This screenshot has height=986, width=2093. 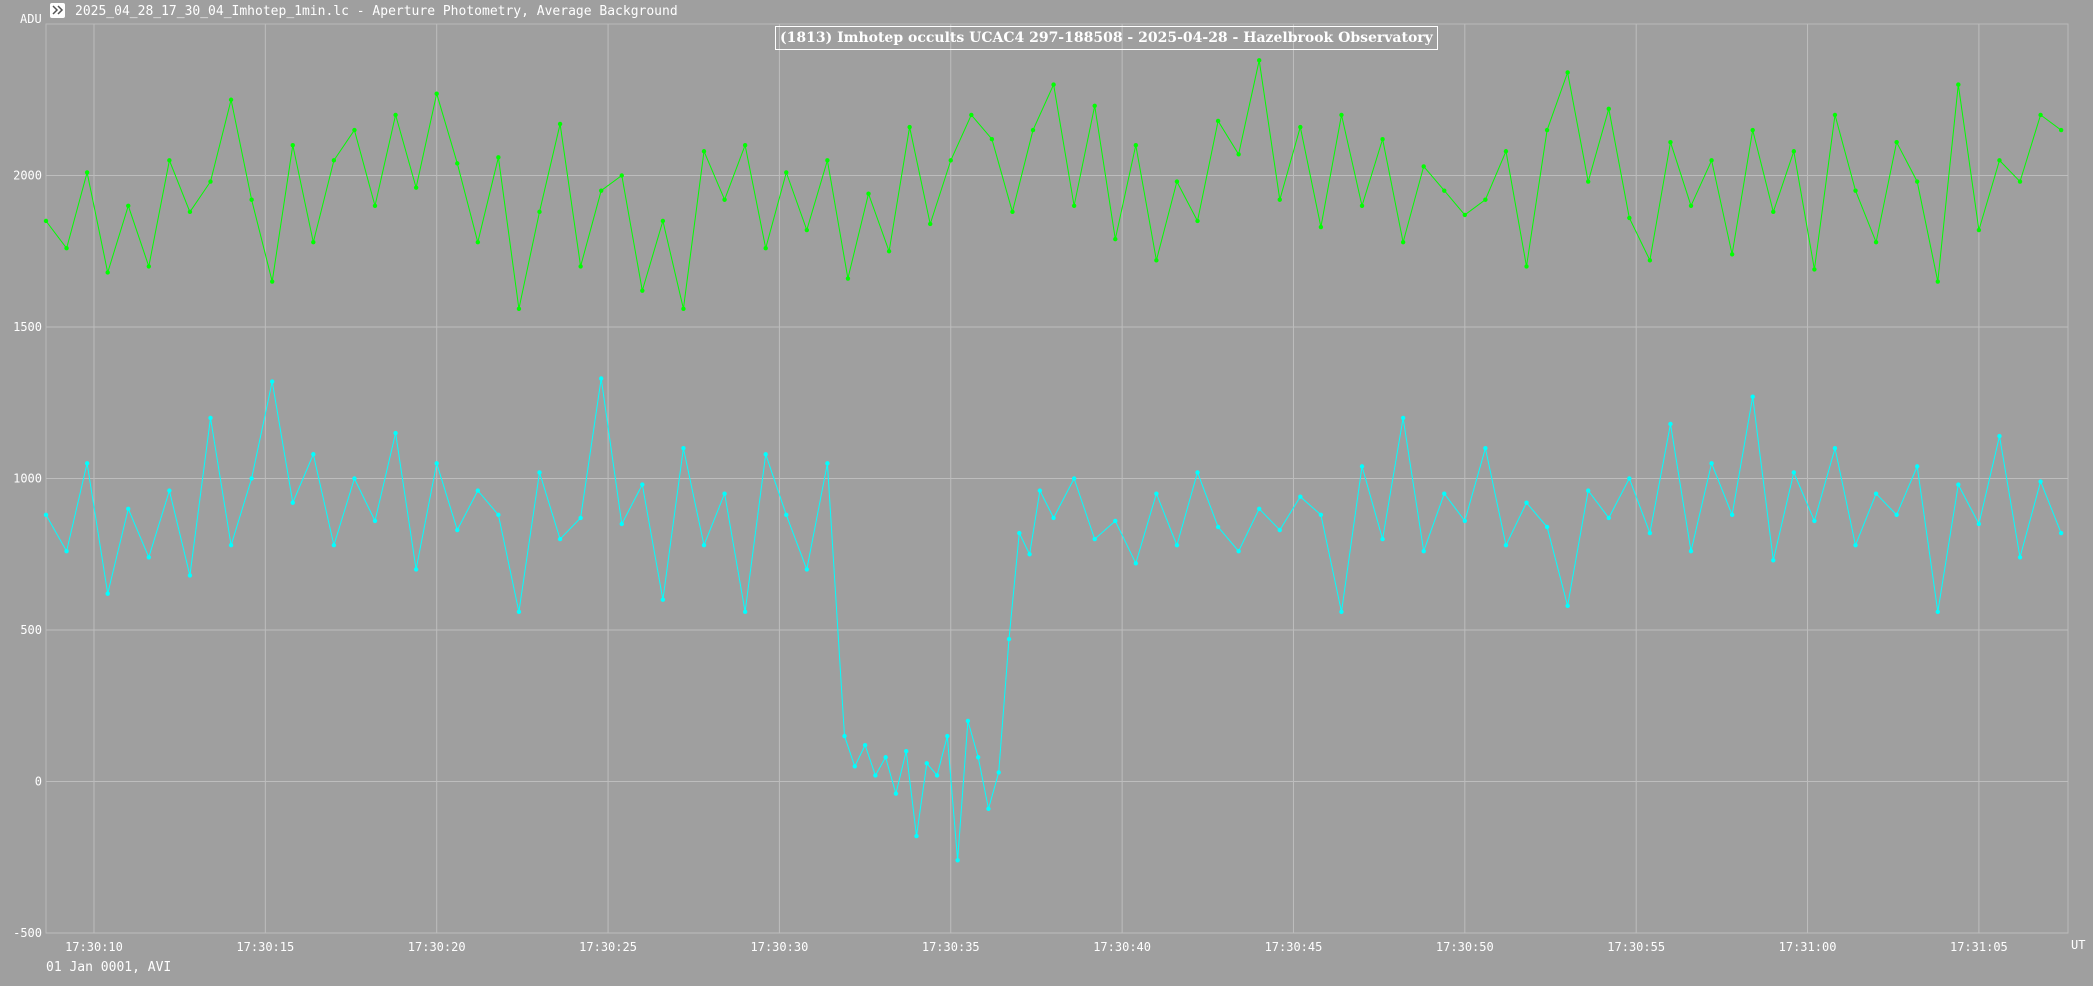 What do you see at coordinates (608, 947) in the screenshot?
I see `x-tick-label: 17:30:25` at bounding box center [608, 947].